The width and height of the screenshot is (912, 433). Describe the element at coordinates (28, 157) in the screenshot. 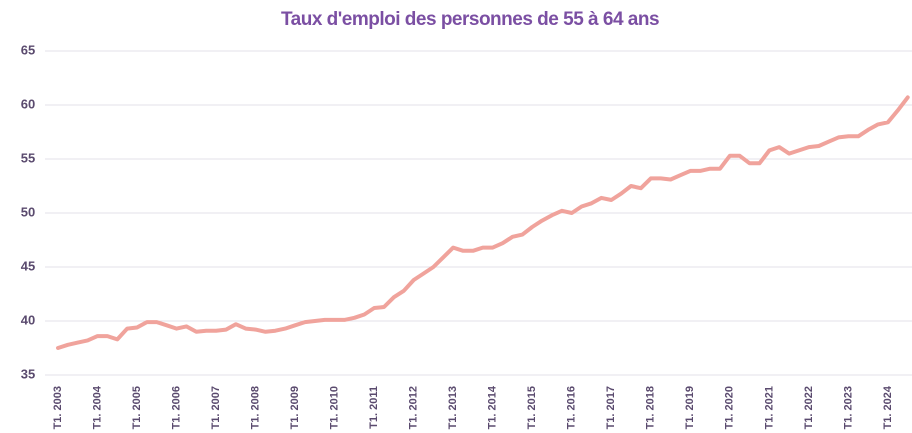

I see `y-tick-label: 55` at that location.